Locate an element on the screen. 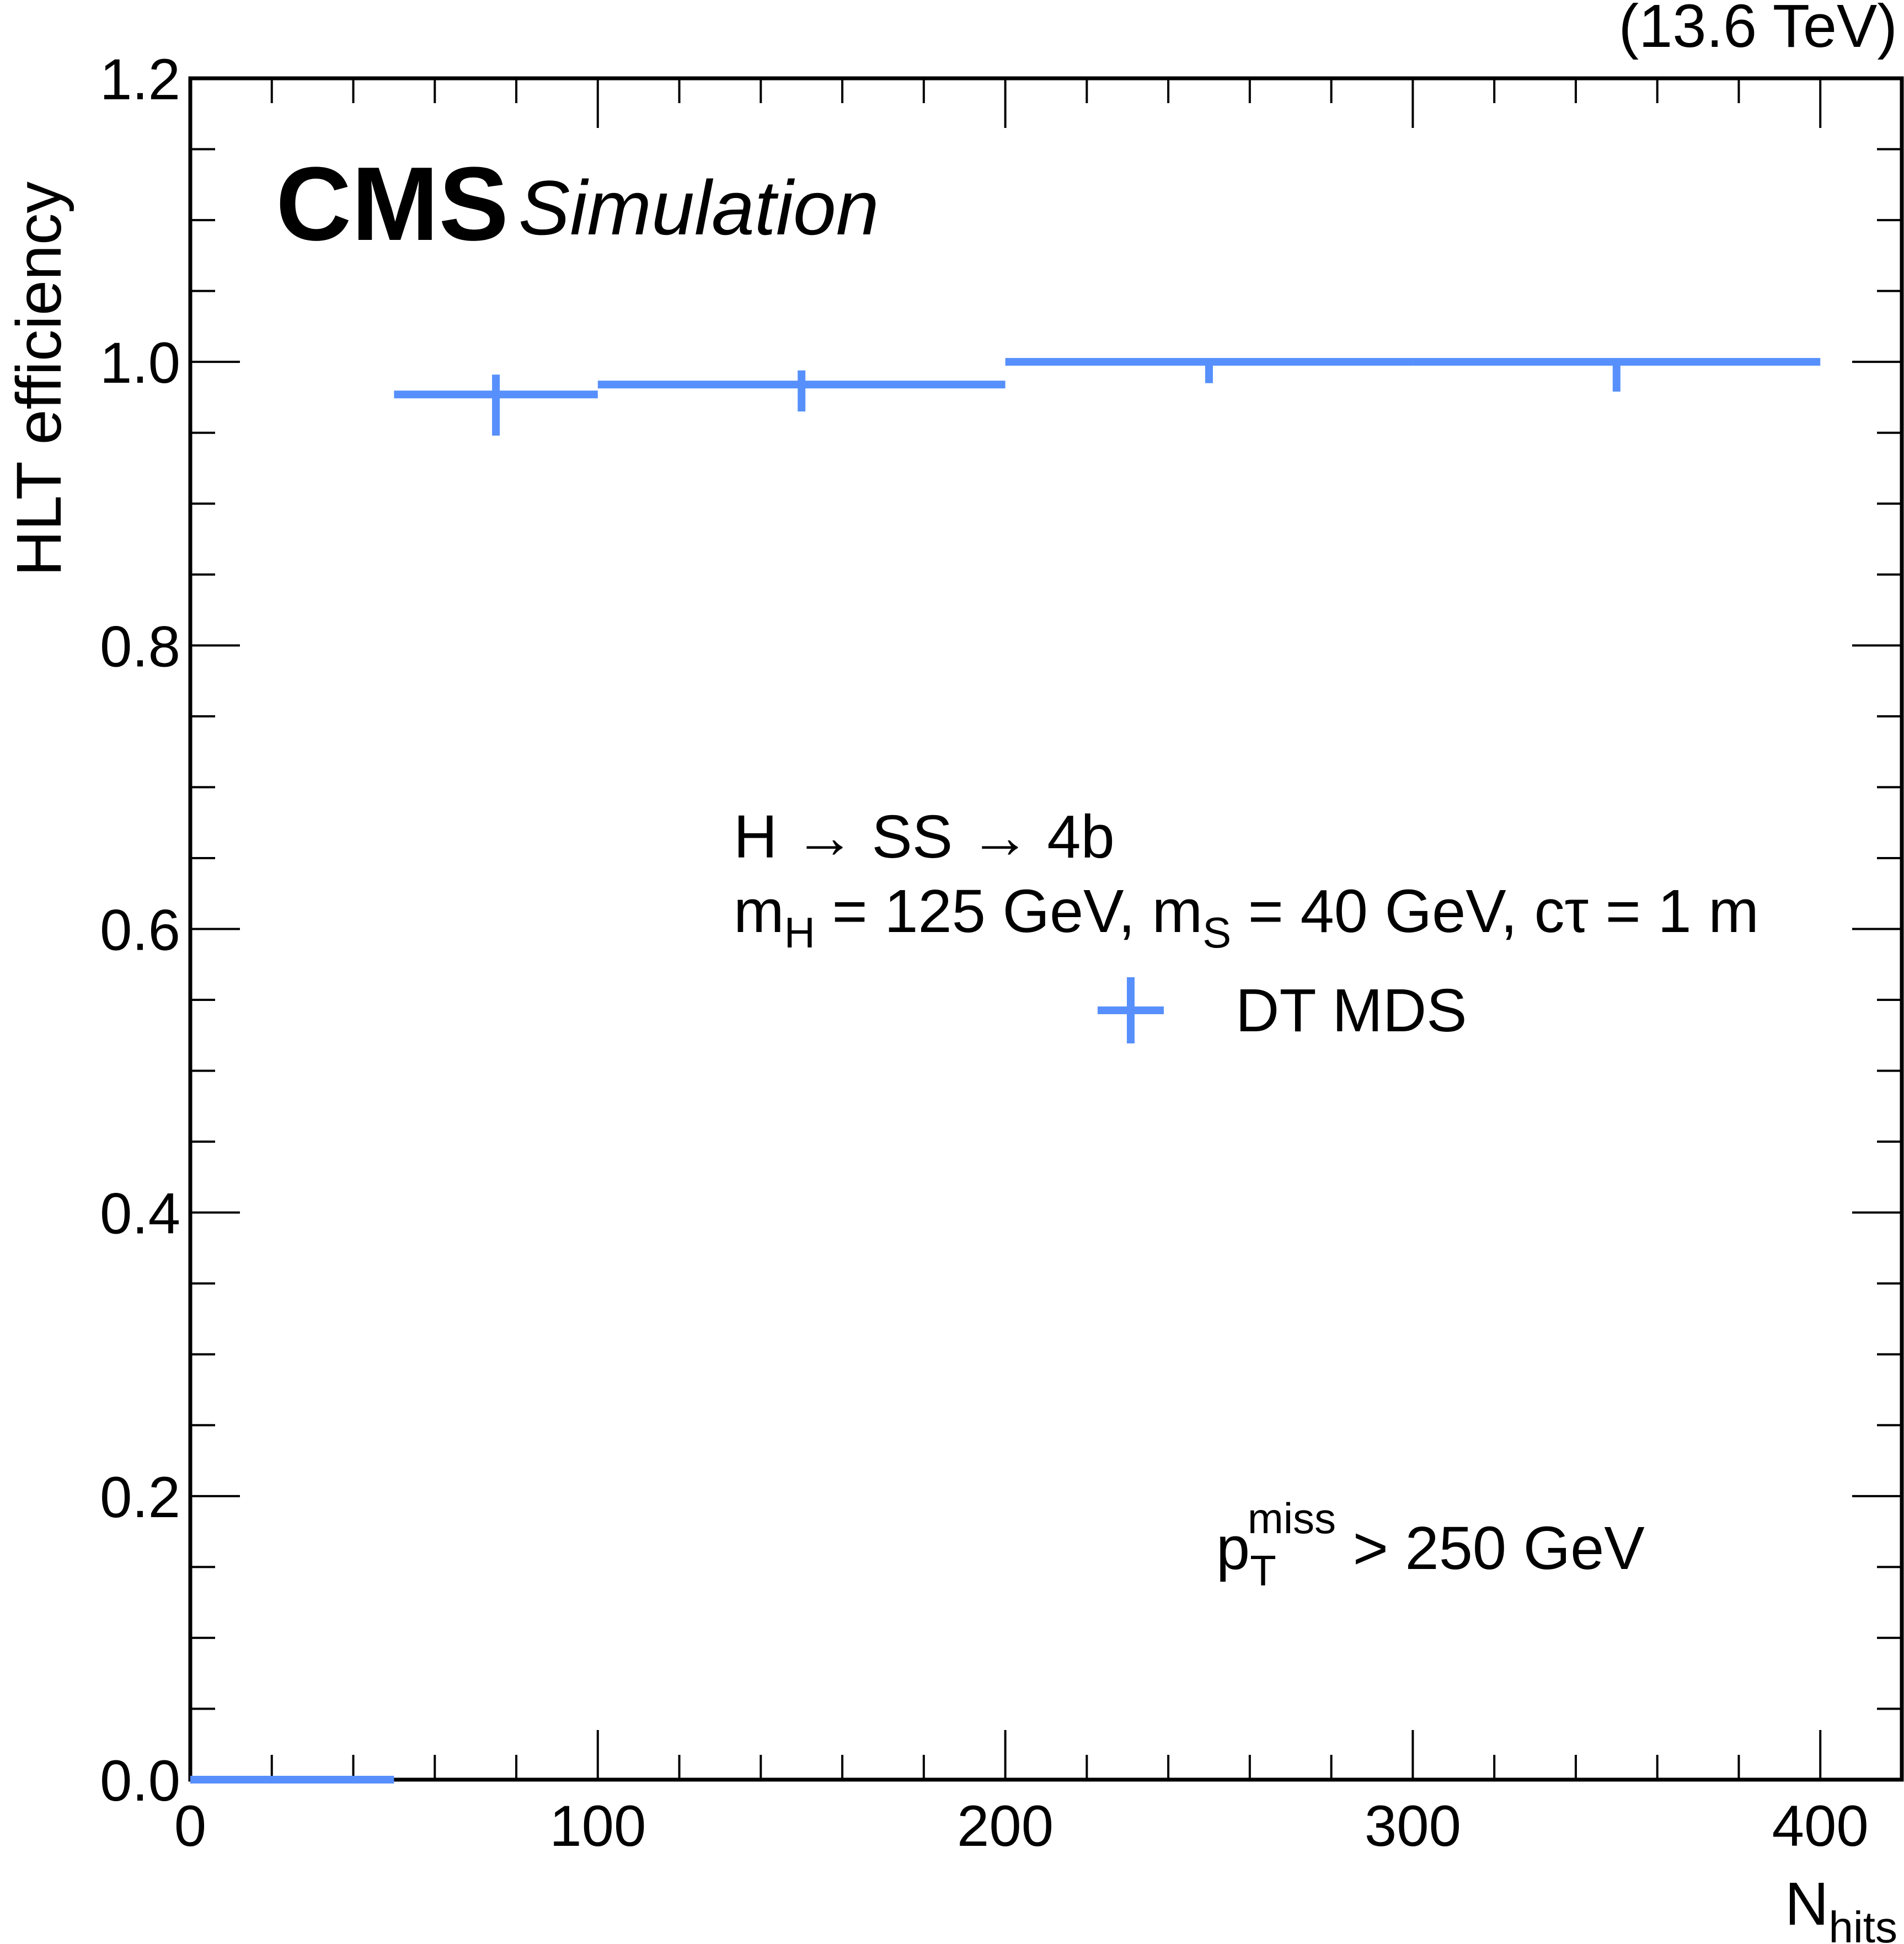  y-tick-label: 0.6 is located at coordinates (140, 930).